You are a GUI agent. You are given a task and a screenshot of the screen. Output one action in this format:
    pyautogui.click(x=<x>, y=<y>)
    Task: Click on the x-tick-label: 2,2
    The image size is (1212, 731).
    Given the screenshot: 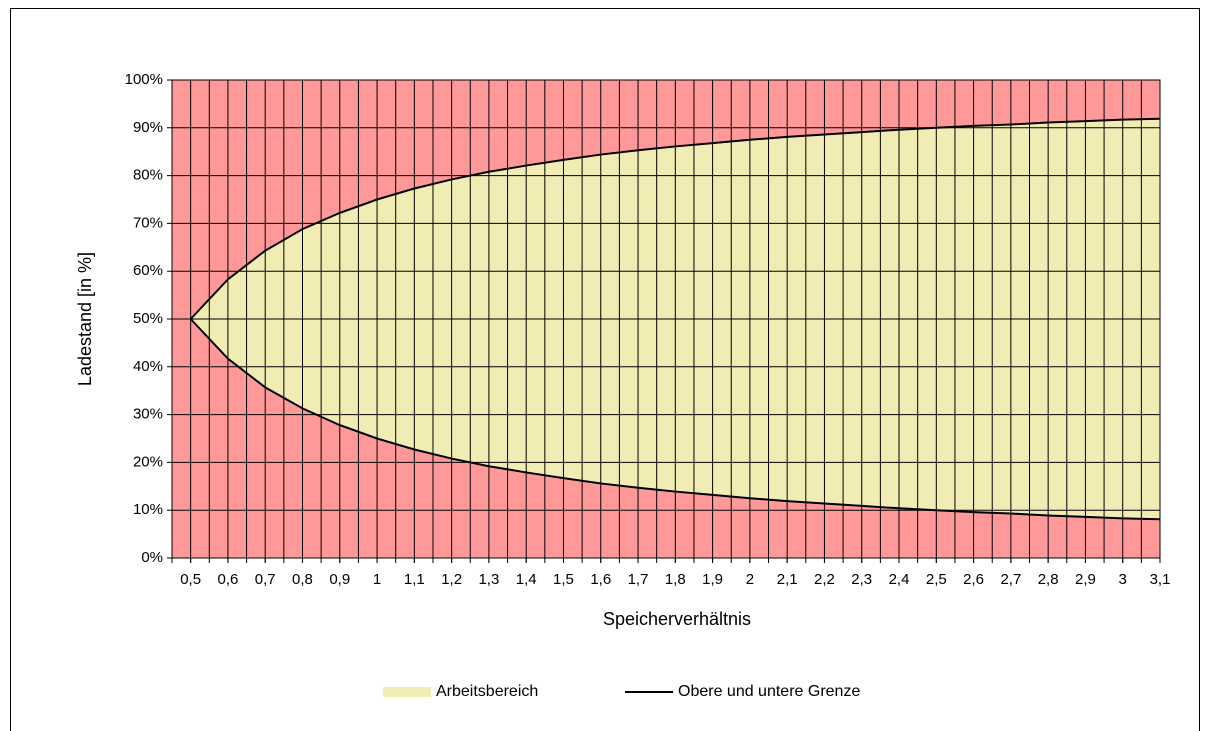 What is the action you would take?
    pyautogui.click(x=824, y=579)
    